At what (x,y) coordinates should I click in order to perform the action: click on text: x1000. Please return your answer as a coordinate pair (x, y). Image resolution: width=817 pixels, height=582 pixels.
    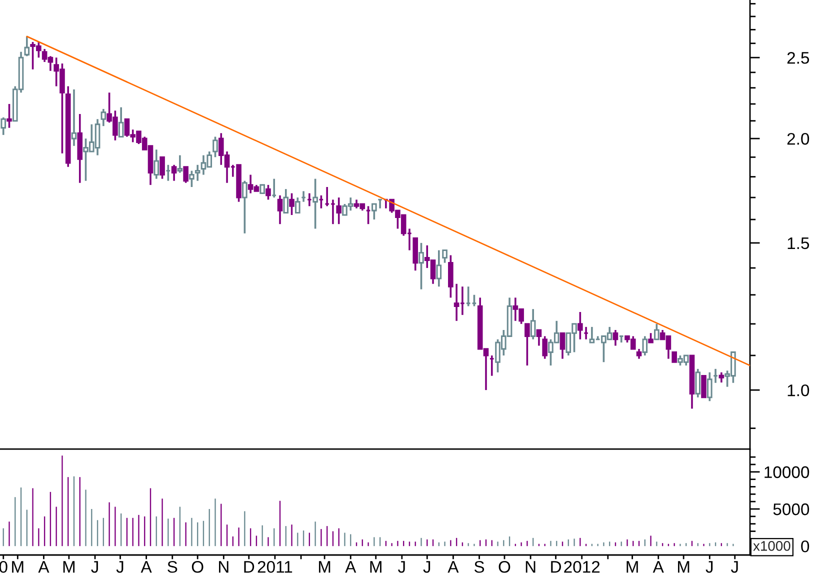
    Looking at the image, I should click on (771, 546).